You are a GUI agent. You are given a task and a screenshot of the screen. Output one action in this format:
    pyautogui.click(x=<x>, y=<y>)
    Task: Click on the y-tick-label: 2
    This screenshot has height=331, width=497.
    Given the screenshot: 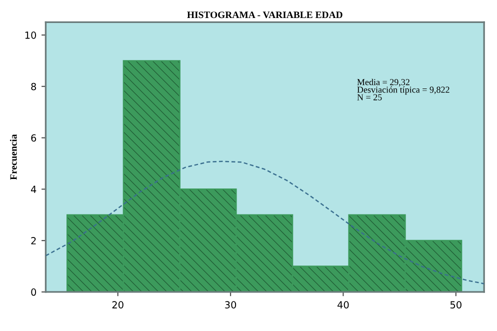 What is the action you would take?
    pyautogui.click(x=33, y=240)
    